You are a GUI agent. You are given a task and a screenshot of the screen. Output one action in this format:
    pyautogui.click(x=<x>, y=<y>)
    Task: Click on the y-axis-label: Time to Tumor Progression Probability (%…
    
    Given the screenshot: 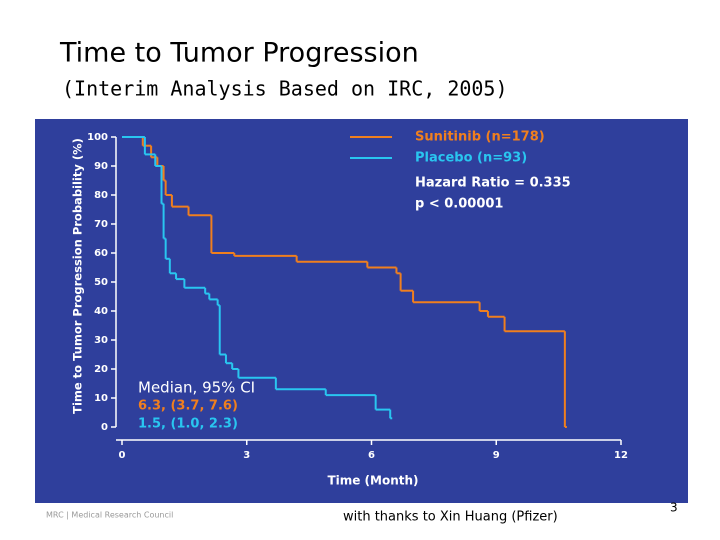 What is the action you would take?
    pyautogui.click(x=78, y=276)
    